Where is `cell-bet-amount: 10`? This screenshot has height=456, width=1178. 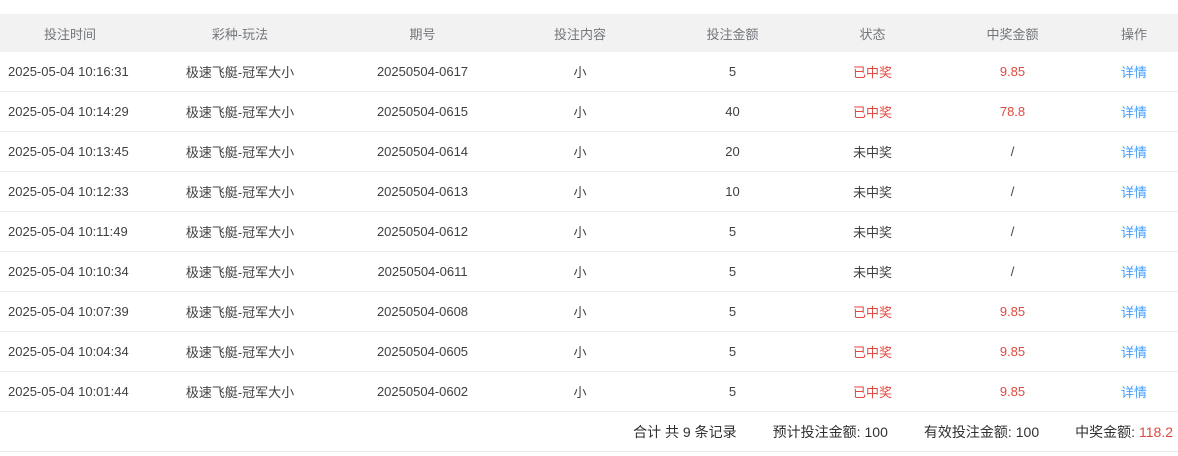
cell-bet-amount: 10 is located at coordinates (732, 191).